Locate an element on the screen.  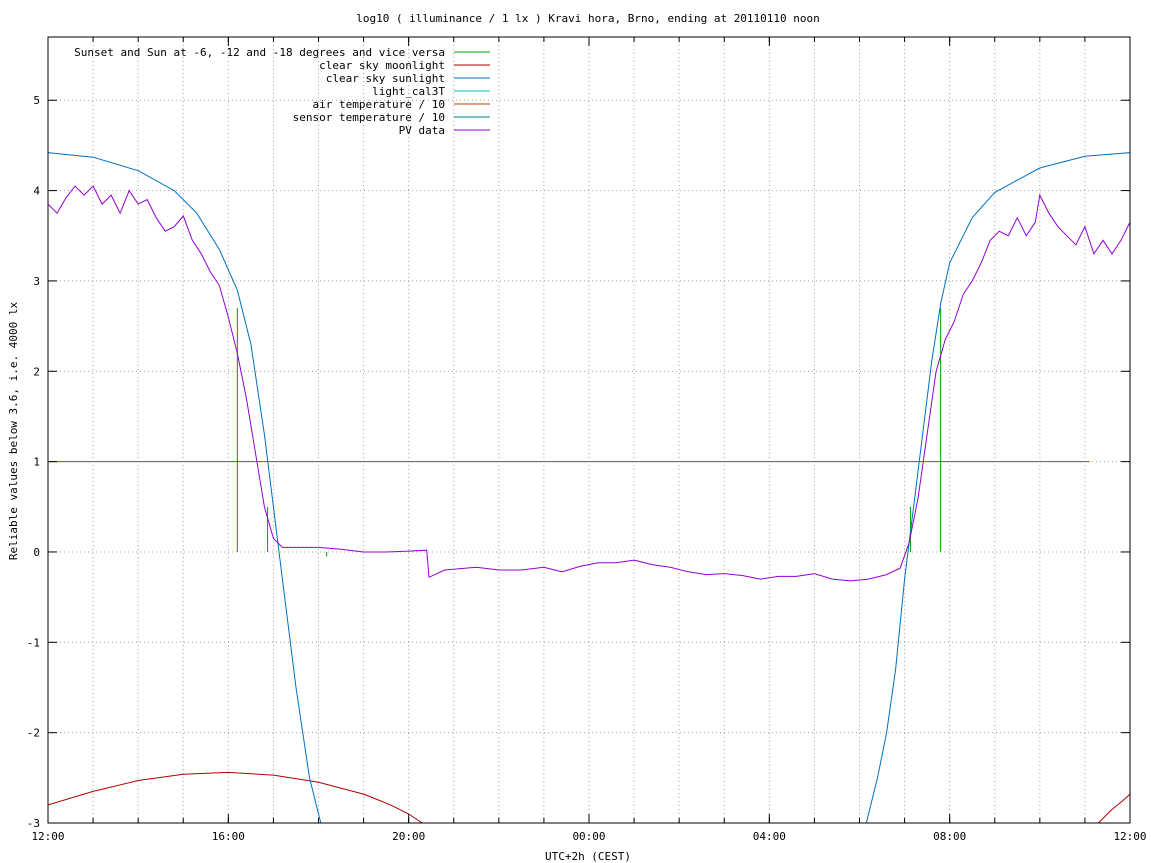
legend-label: light_cal3T is located at coordinates (408, 91).